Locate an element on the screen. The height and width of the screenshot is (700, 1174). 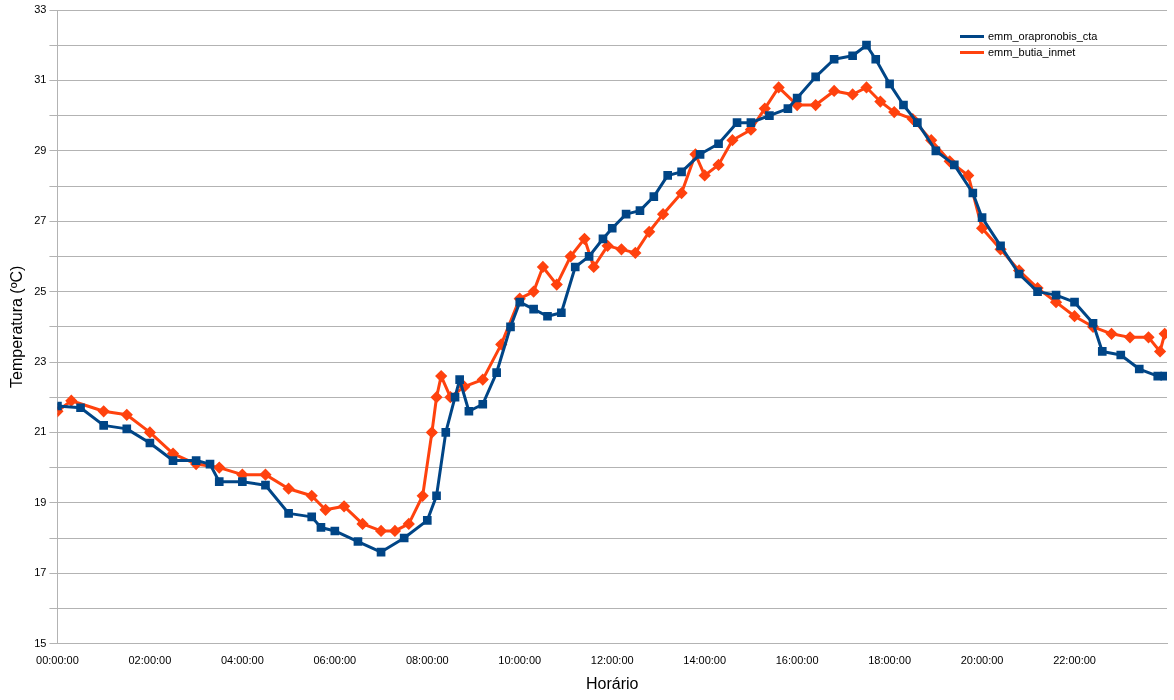
x-tick-label: 20:00:00 is located at coordinates (982, 660).